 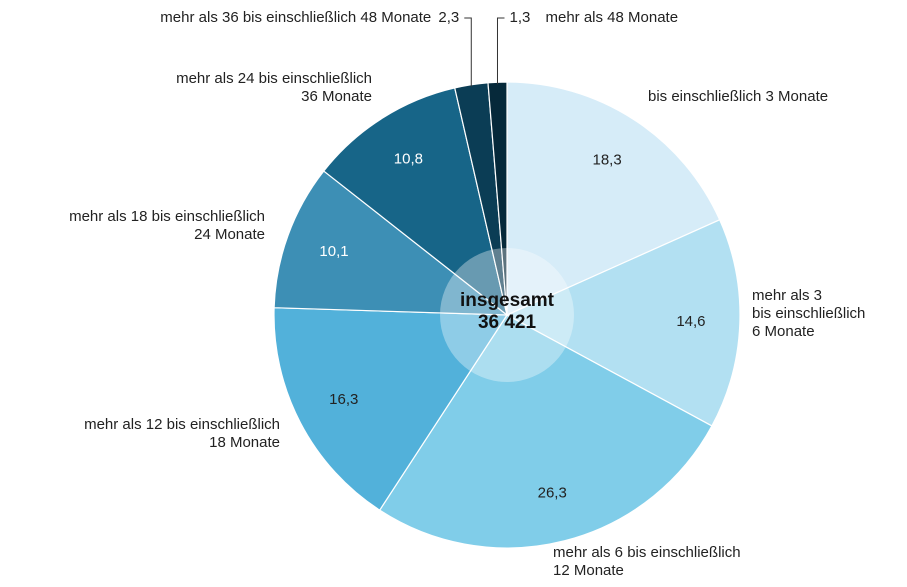 What do you see at coordinates (507, 300) in the screenshot?
I see `center-label: insgesamt` at bounding box center [507, 300].